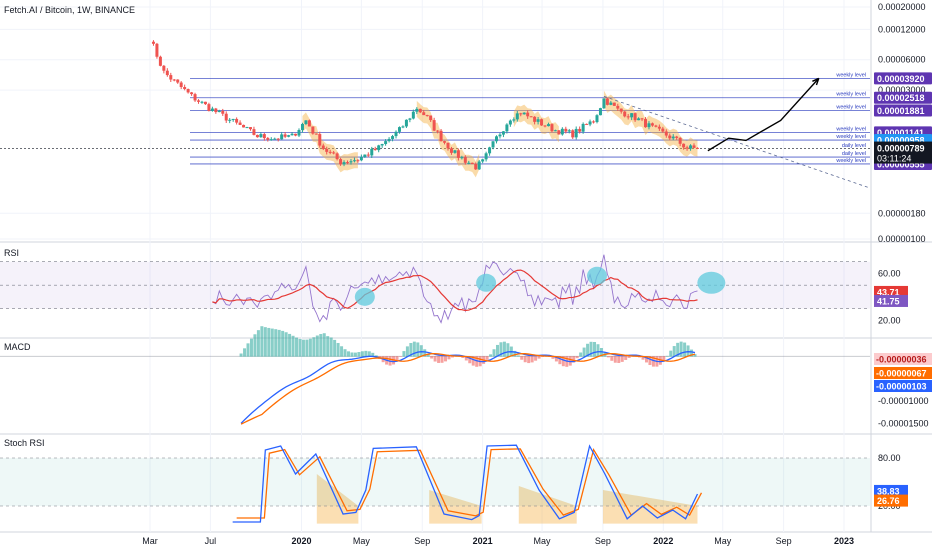 The width and height of the screenshot is (932, 550). I want to click on macd-histogram-tag-value: -0.00000036, so click(901, 360).